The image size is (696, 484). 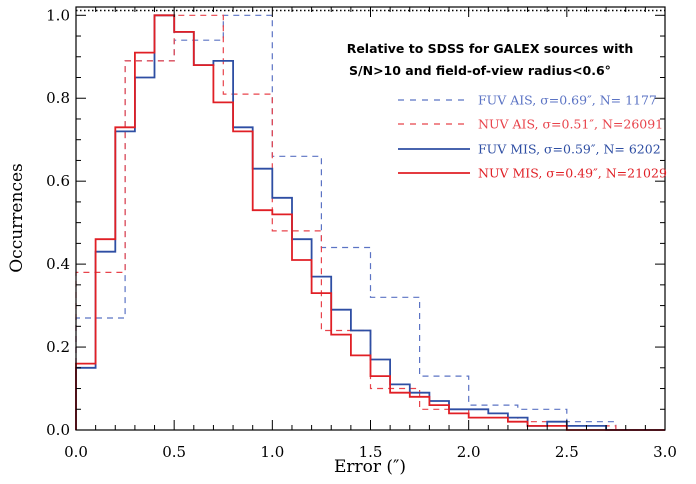 I want to click on annotation-line-1: Relative to SDSS for GALEX sources with, so click(x=490, y=48).